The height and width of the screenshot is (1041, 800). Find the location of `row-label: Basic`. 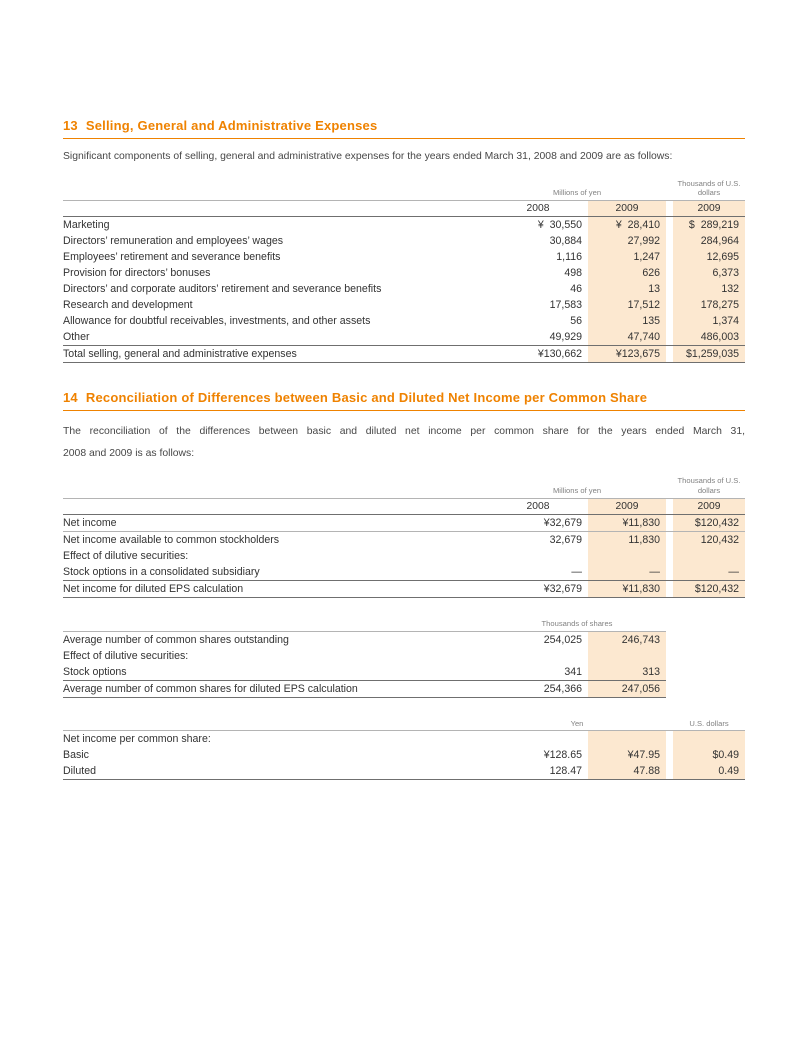

row-label: Basic is located at coordinates (76, 755).